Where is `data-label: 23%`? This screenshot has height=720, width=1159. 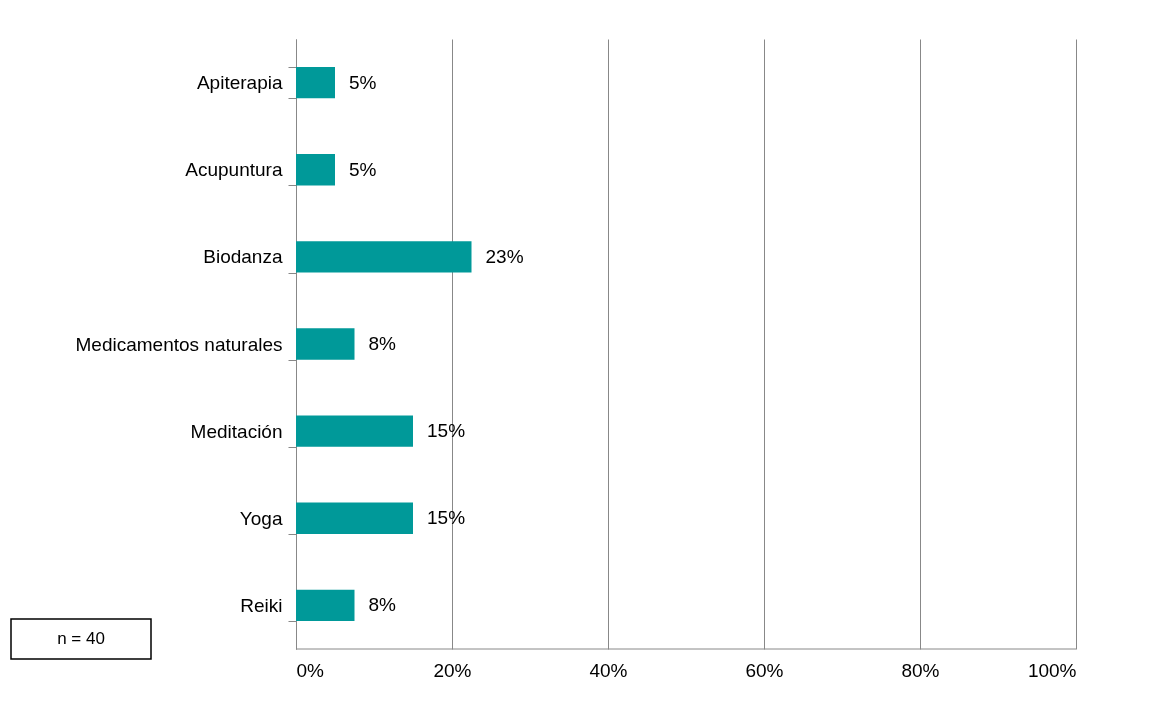 data-label: 23% is located at coordinates (504, 256).